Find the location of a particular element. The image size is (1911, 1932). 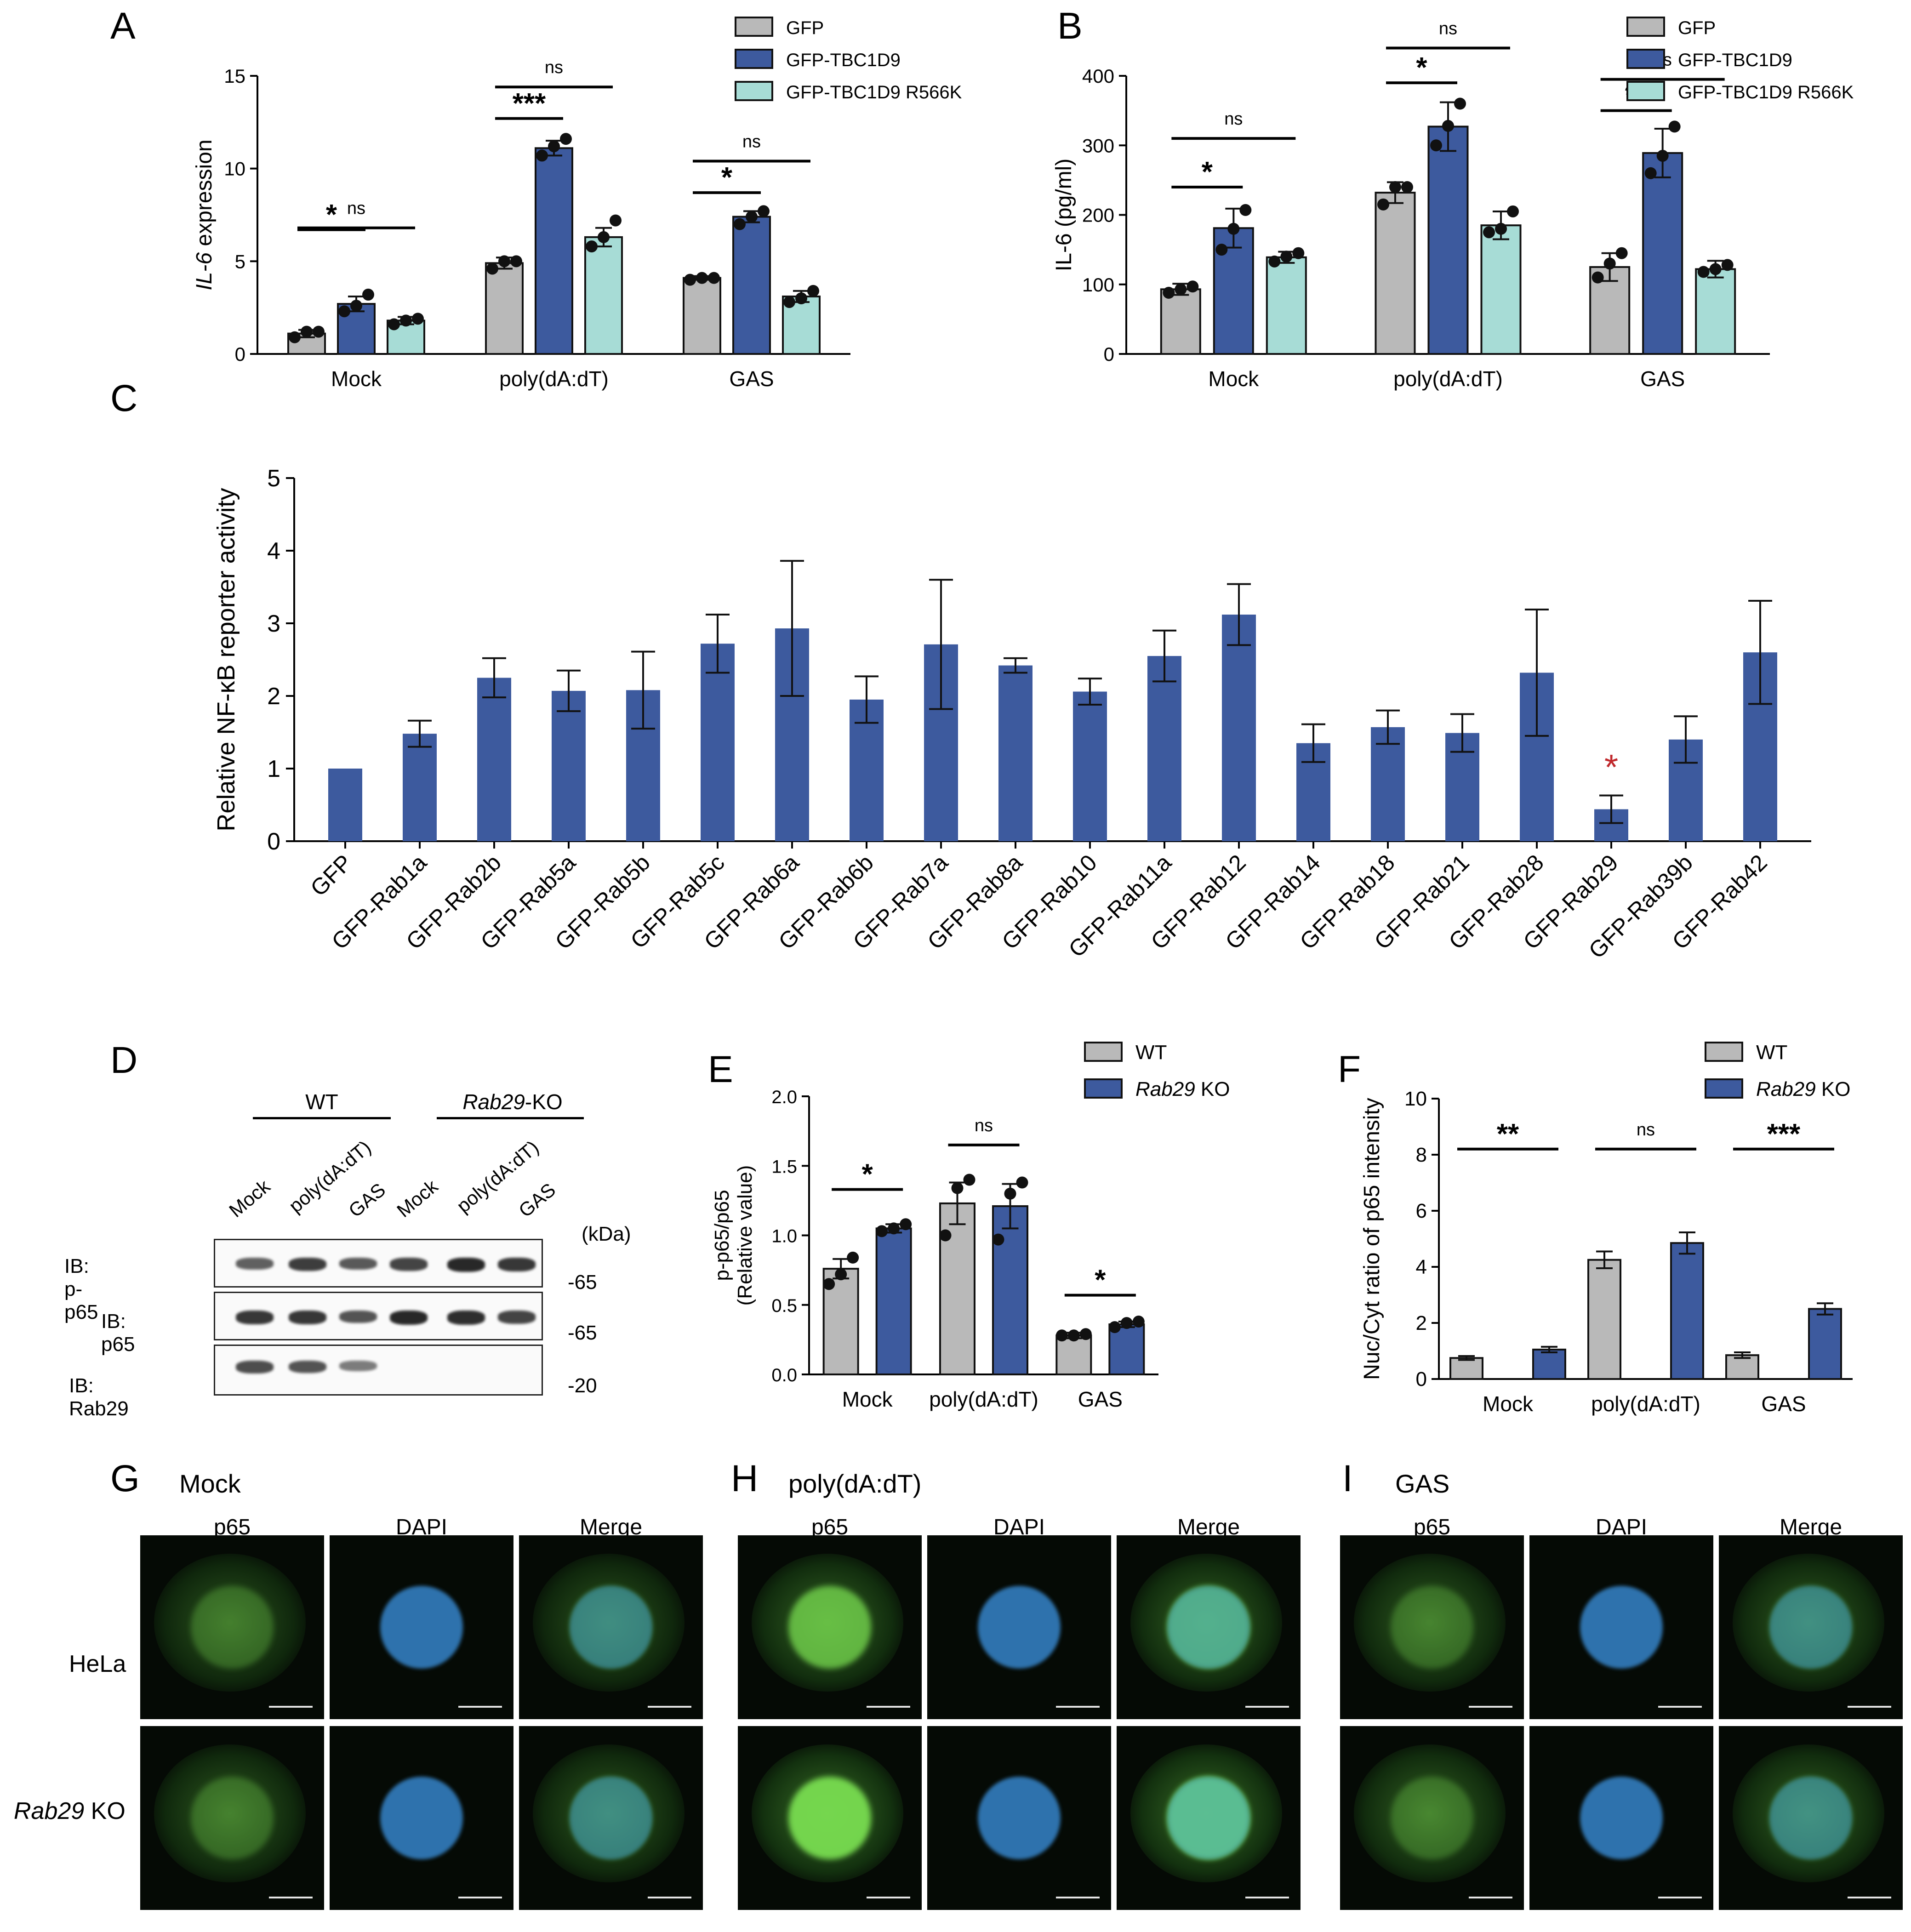

panel-label-f: F is located at coordinates (1349, 1069).